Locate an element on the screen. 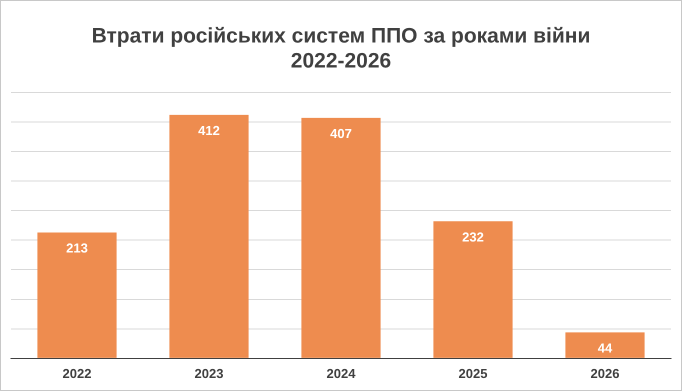  x-tick-label: 2026 is located at coordinates (605, 373).